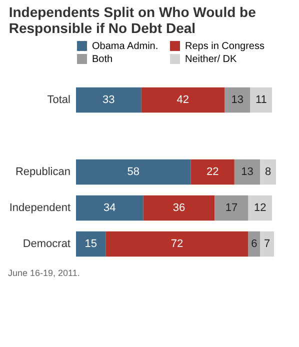 The image size is (299, 347). Describe the element at coordinates (102, 59) in the screenshot. I see `legend-label: Both` at that location.